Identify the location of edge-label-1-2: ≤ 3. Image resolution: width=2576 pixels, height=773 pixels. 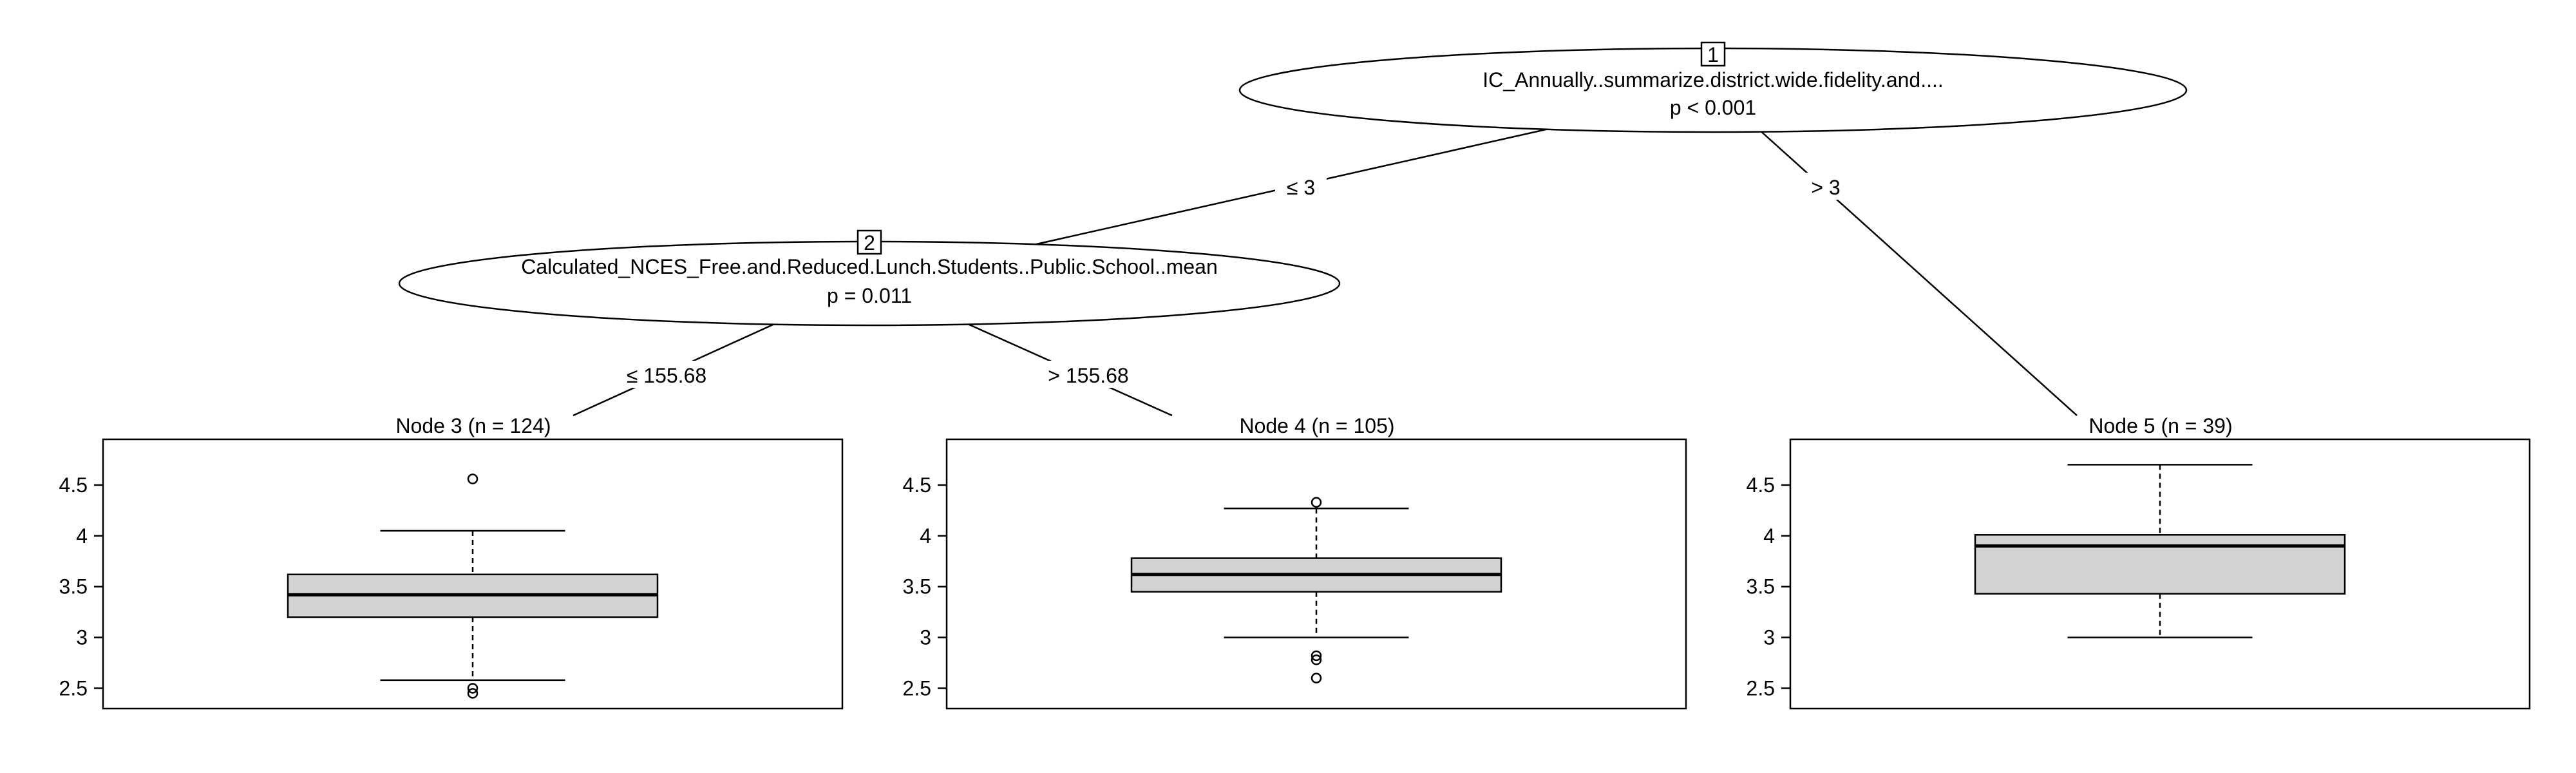
(1301, 187).